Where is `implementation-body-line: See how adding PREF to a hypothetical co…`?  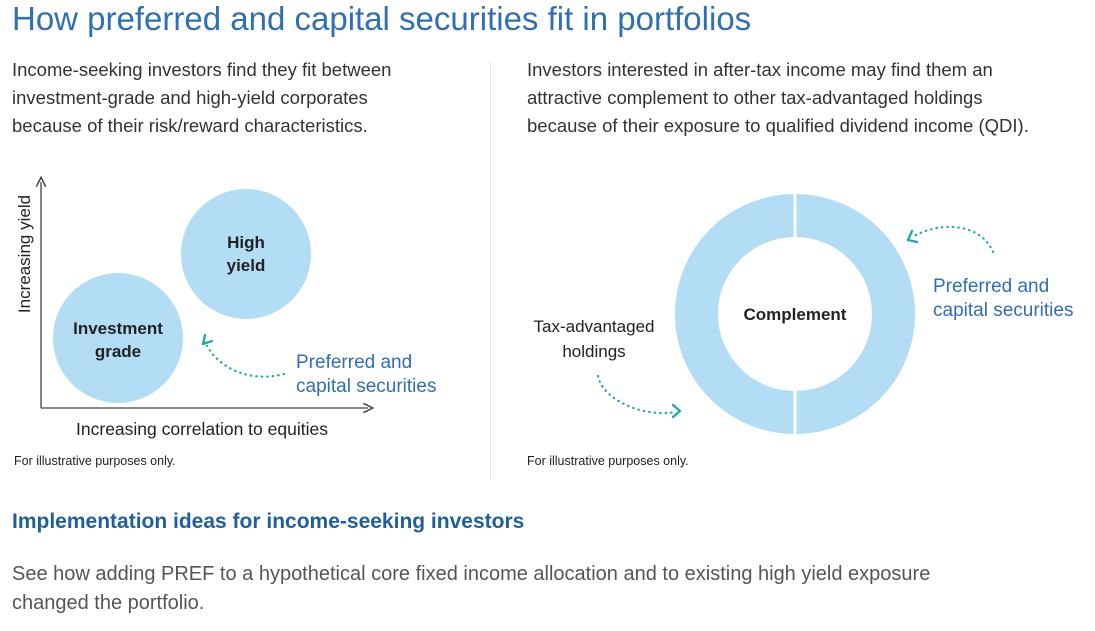
implementation-body-line: See how adding PREF to a hypothetical co… is located at coordinates (471, 574).